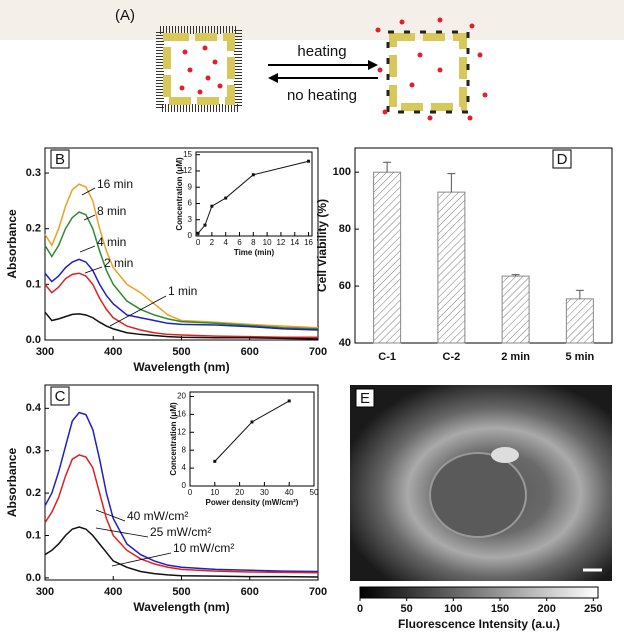  I want to click on x-axis-label: Power density (mW/cm²), so click(252, 502).